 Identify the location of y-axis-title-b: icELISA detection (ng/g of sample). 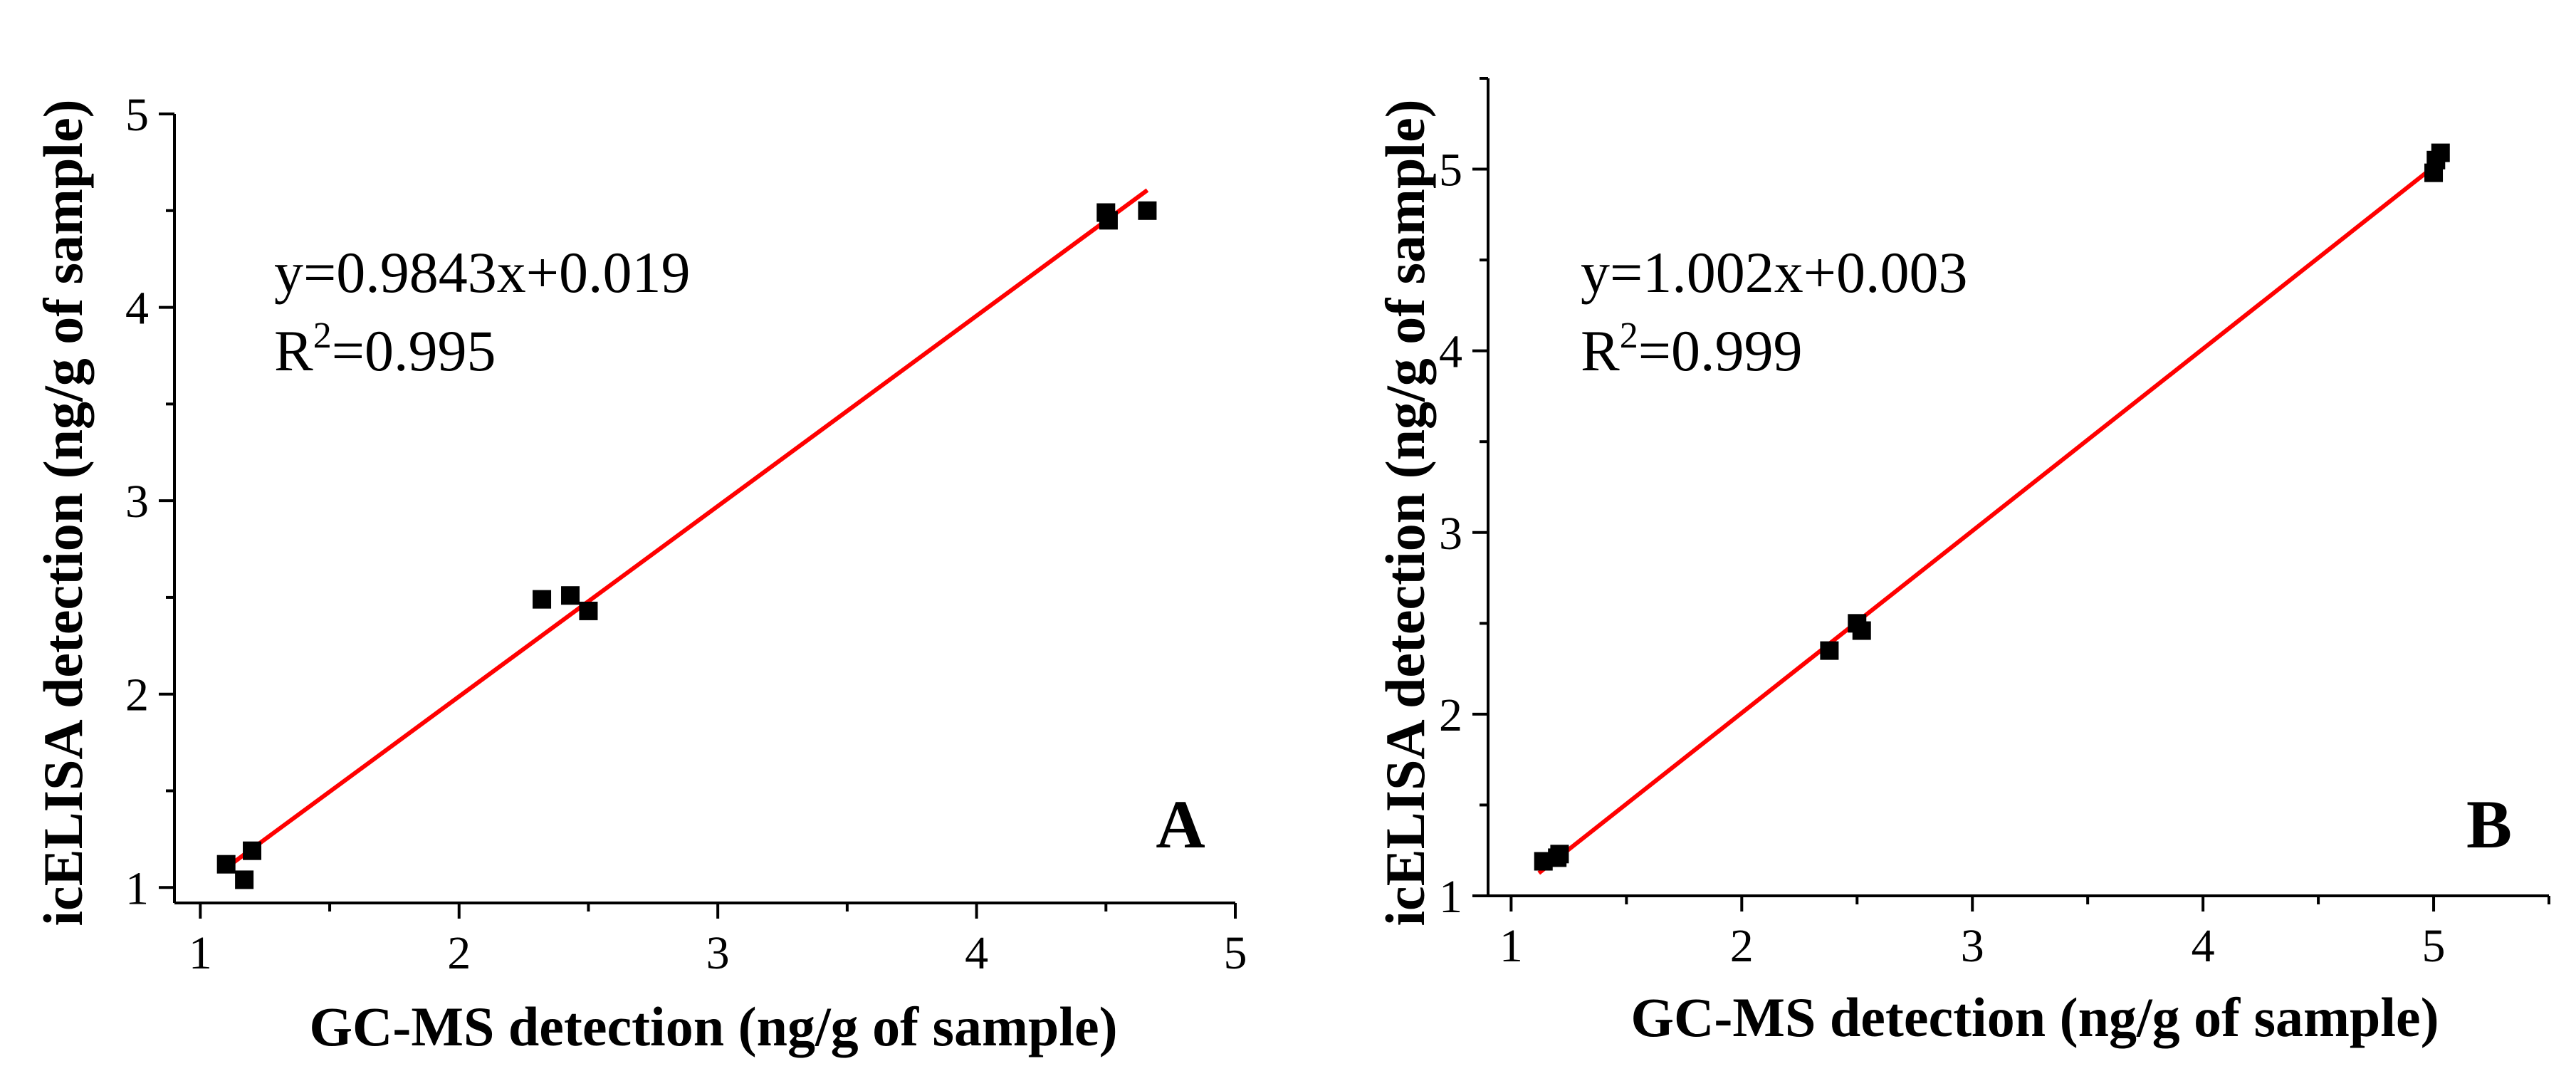
(1405, 512).